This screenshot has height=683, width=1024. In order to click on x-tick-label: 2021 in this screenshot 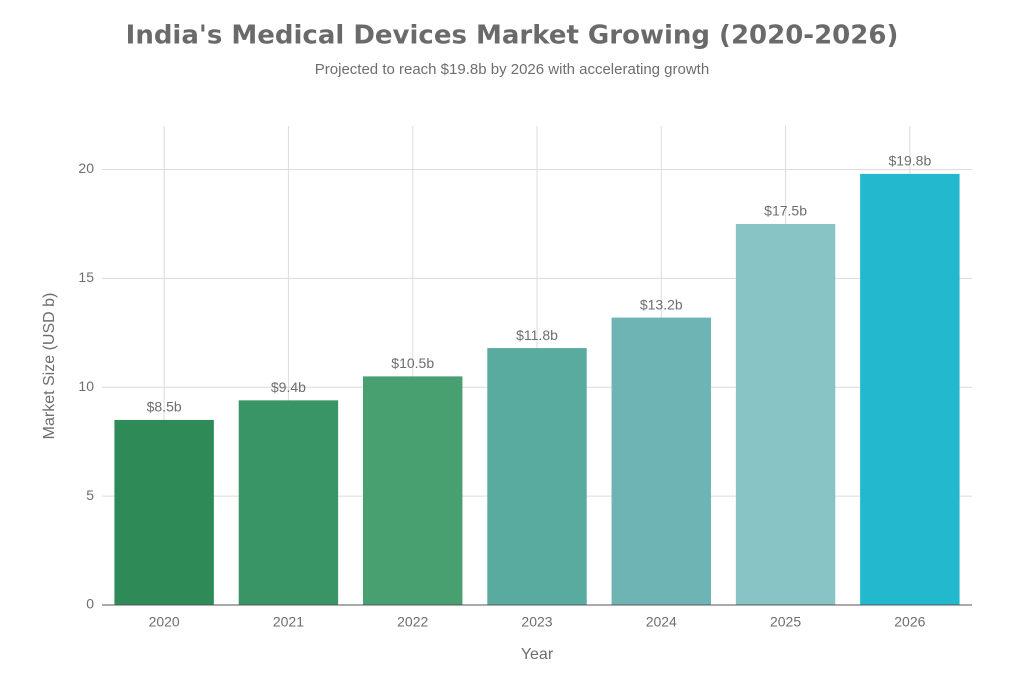, I will do `click(288, 622)`.